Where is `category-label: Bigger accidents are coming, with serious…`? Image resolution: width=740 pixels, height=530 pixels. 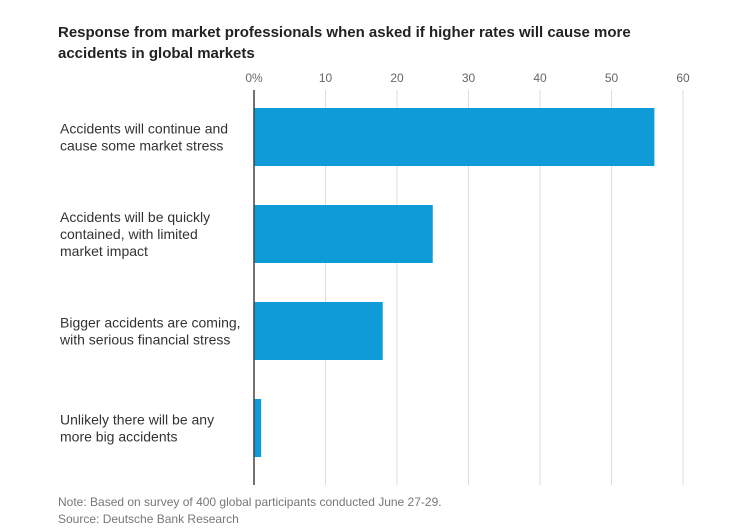
category-label: Bigger accidents are coming, with serious… is located at coordinates (150, 331).